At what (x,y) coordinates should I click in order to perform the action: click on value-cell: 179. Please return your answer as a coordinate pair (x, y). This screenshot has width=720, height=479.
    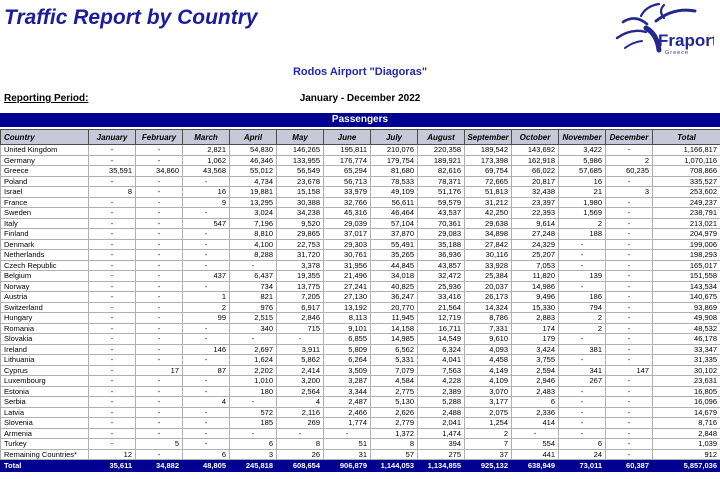
    Looking at the image, I should click on (535, 339).